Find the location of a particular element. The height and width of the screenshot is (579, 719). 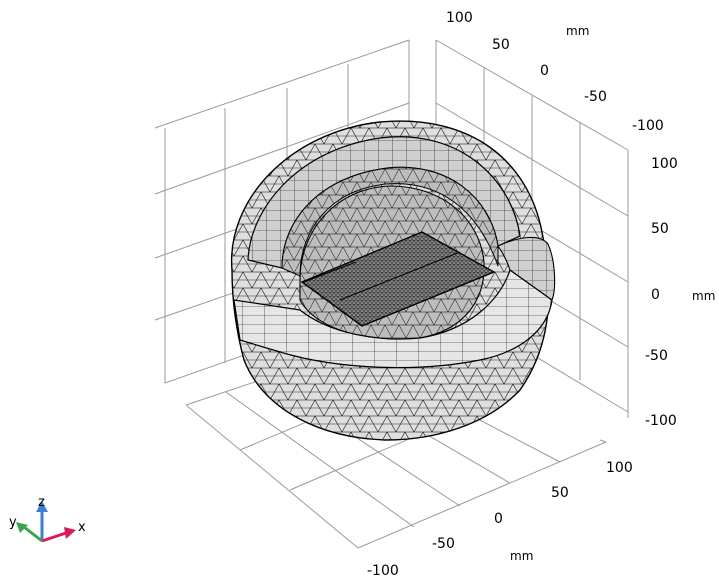

triad-y-label: y is located at coordinates (13, 522).